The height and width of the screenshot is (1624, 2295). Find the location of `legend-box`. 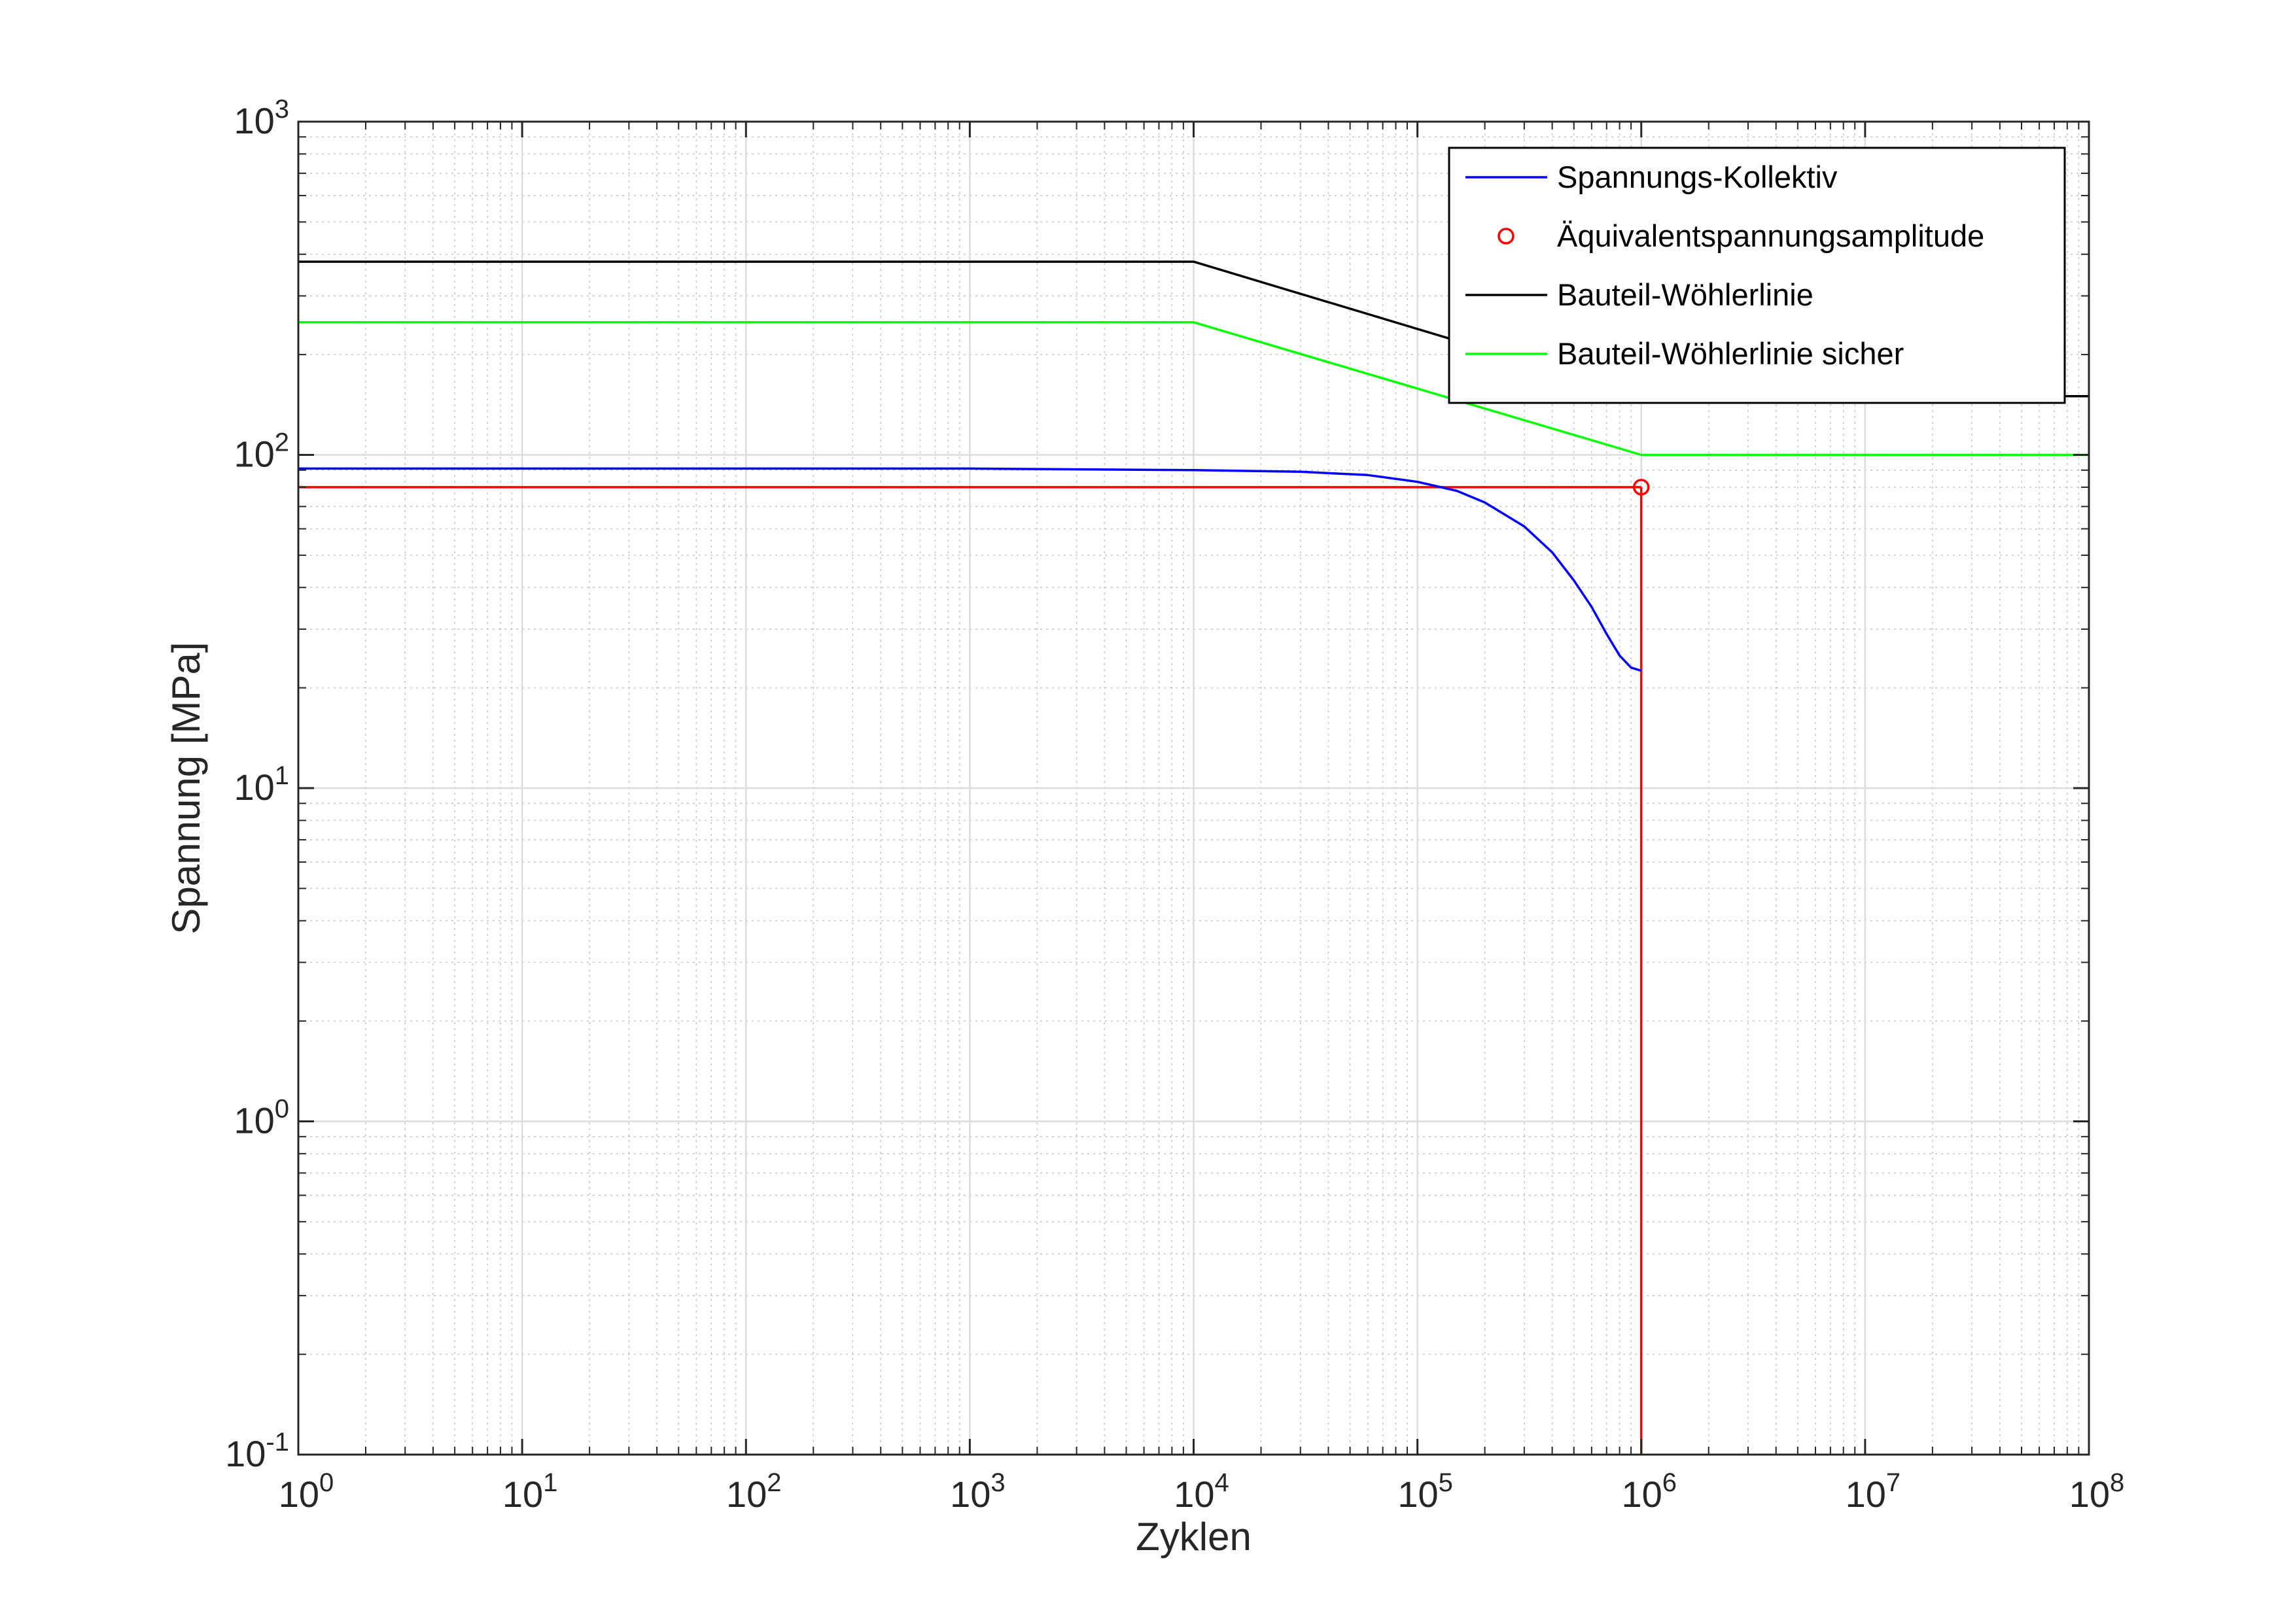

legend-box is located at coordinates (1757, 275).